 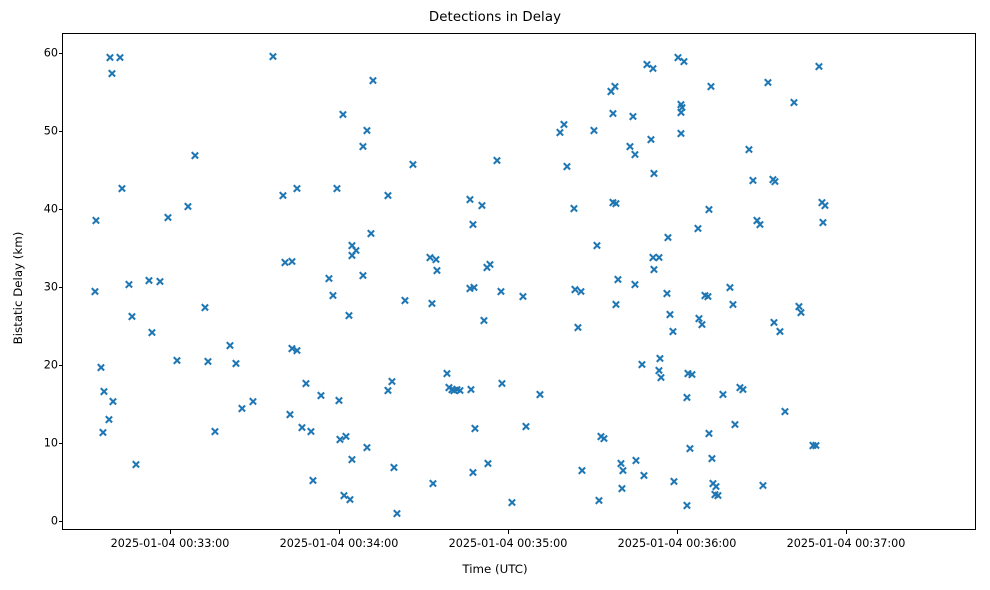 What do you see at coordinates (54, 521) in the screenshot?
I see `y-tick-label: 0` at bounding box center [54, 521].